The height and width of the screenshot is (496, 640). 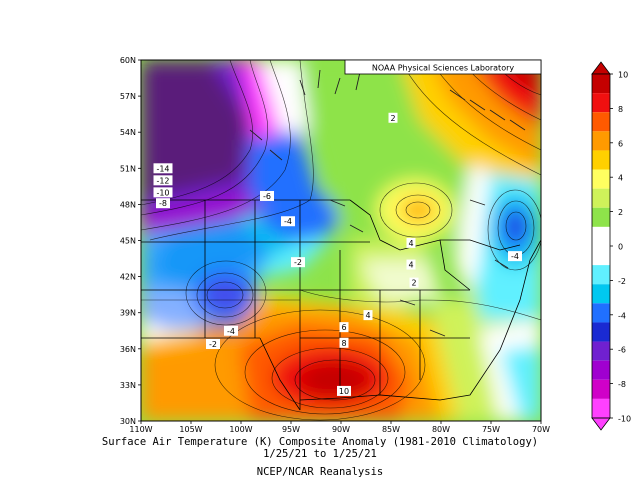 I want to click on lon-tick-label: 105W, so click(x=190, y=429).